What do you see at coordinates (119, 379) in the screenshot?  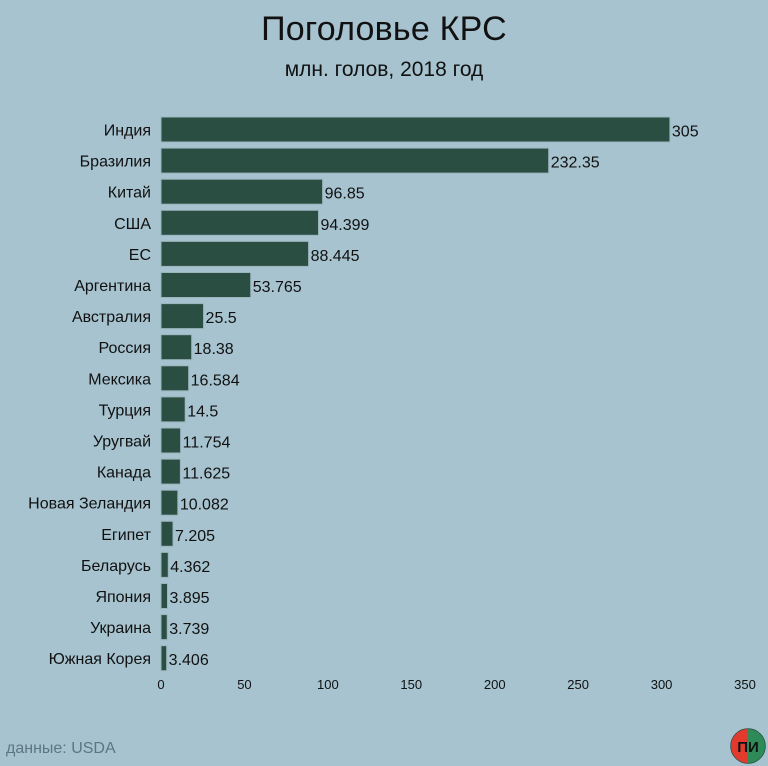 I see `category-label: Мексика` at bounding box center [119, 379].